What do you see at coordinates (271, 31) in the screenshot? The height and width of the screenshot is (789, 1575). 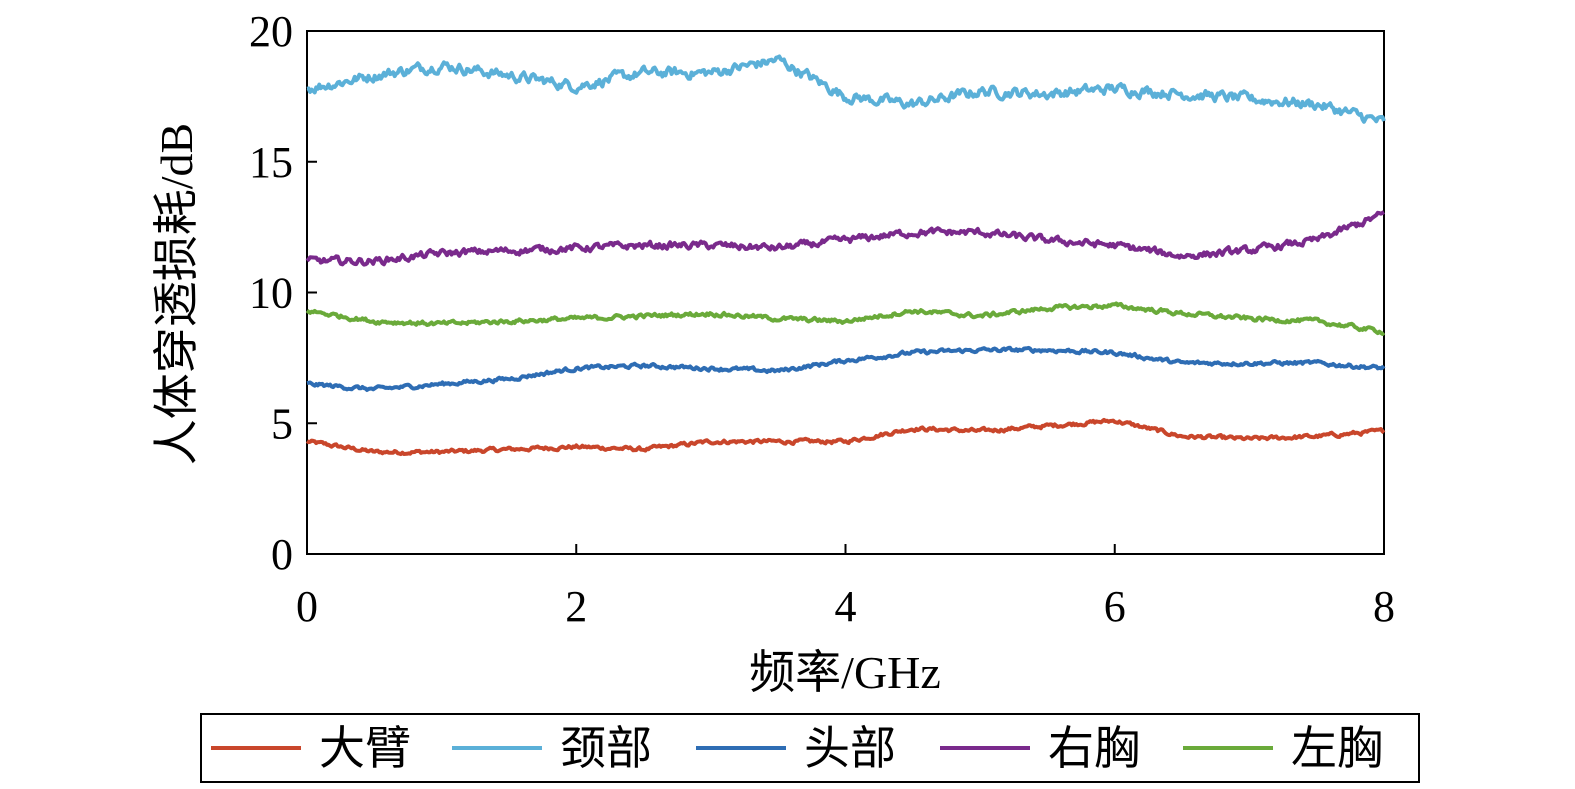 I see `y-tick-label: 20` at bounding box center [271, 31].